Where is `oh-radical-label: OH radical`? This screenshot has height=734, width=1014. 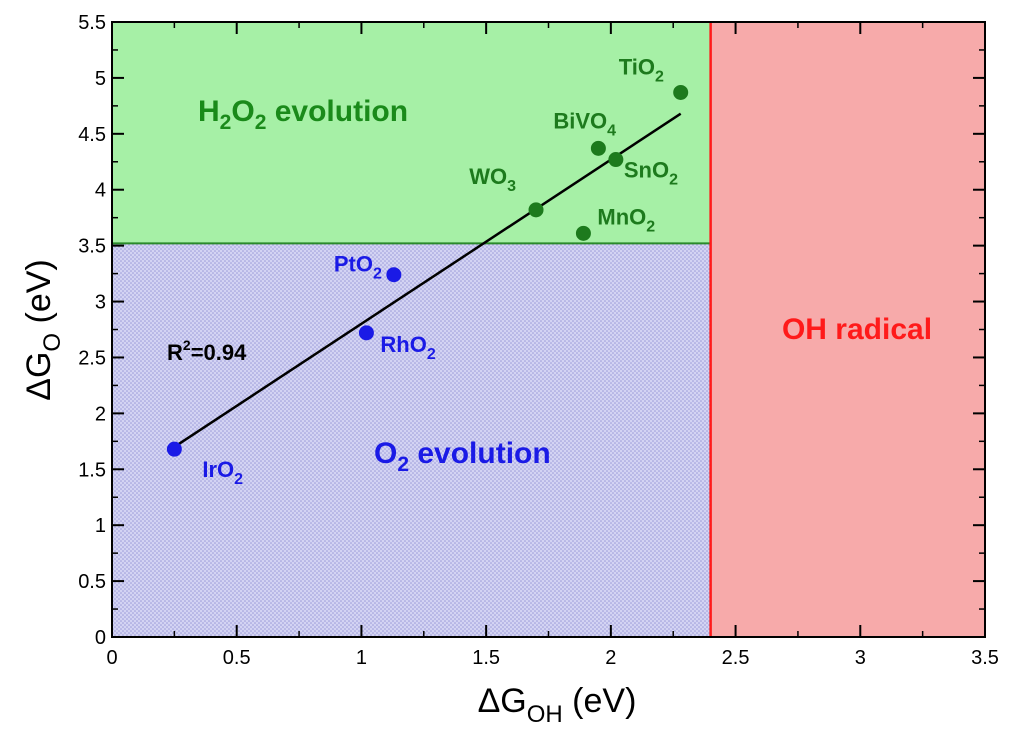
oh-radical-label: OH radical is located at coordinates (857, 329).